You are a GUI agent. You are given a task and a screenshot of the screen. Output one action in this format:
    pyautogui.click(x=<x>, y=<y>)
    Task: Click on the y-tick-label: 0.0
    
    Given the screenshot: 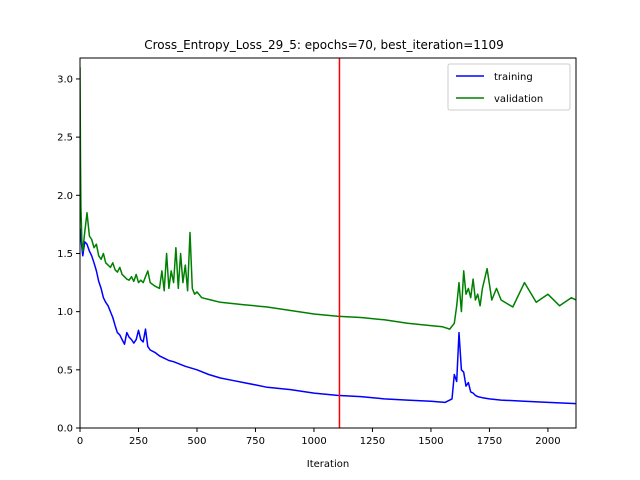 What is the action you would take?
    pyautogui.click(x=65, y=429)
    